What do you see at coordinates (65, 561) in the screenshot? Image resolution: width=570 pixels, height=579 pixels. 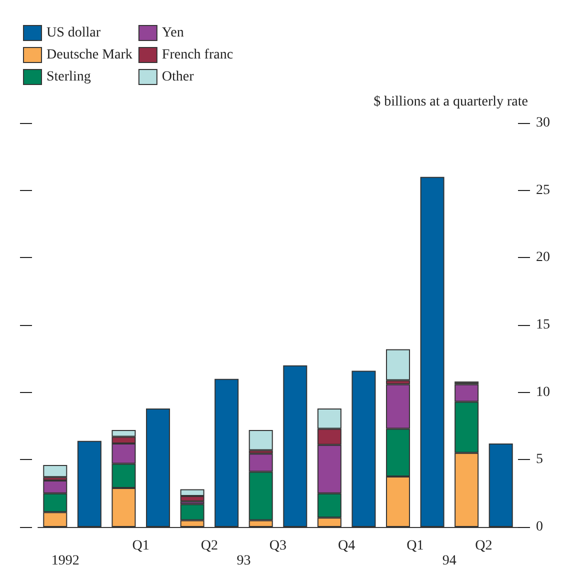 I see `text: 1992` at bounding box center [65, 561].